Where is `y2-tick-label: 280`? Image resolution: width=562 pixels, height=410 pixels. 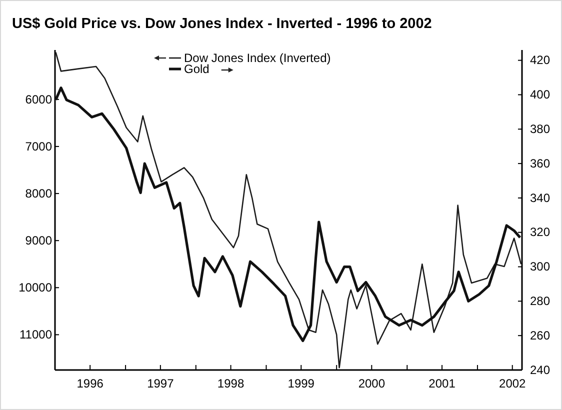
y2-tick-label: 280 is located at coordinates (540, 301).